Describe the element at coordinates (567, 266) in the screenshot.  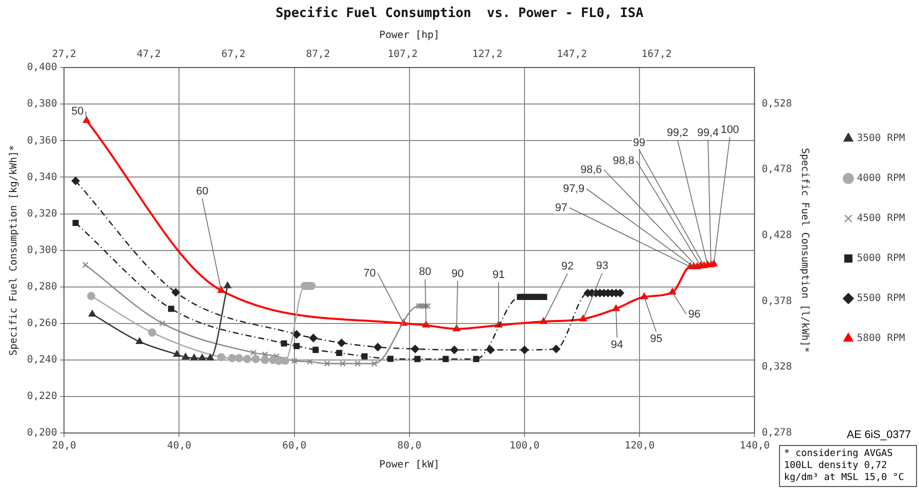
I see `annotation: 92` at that location.